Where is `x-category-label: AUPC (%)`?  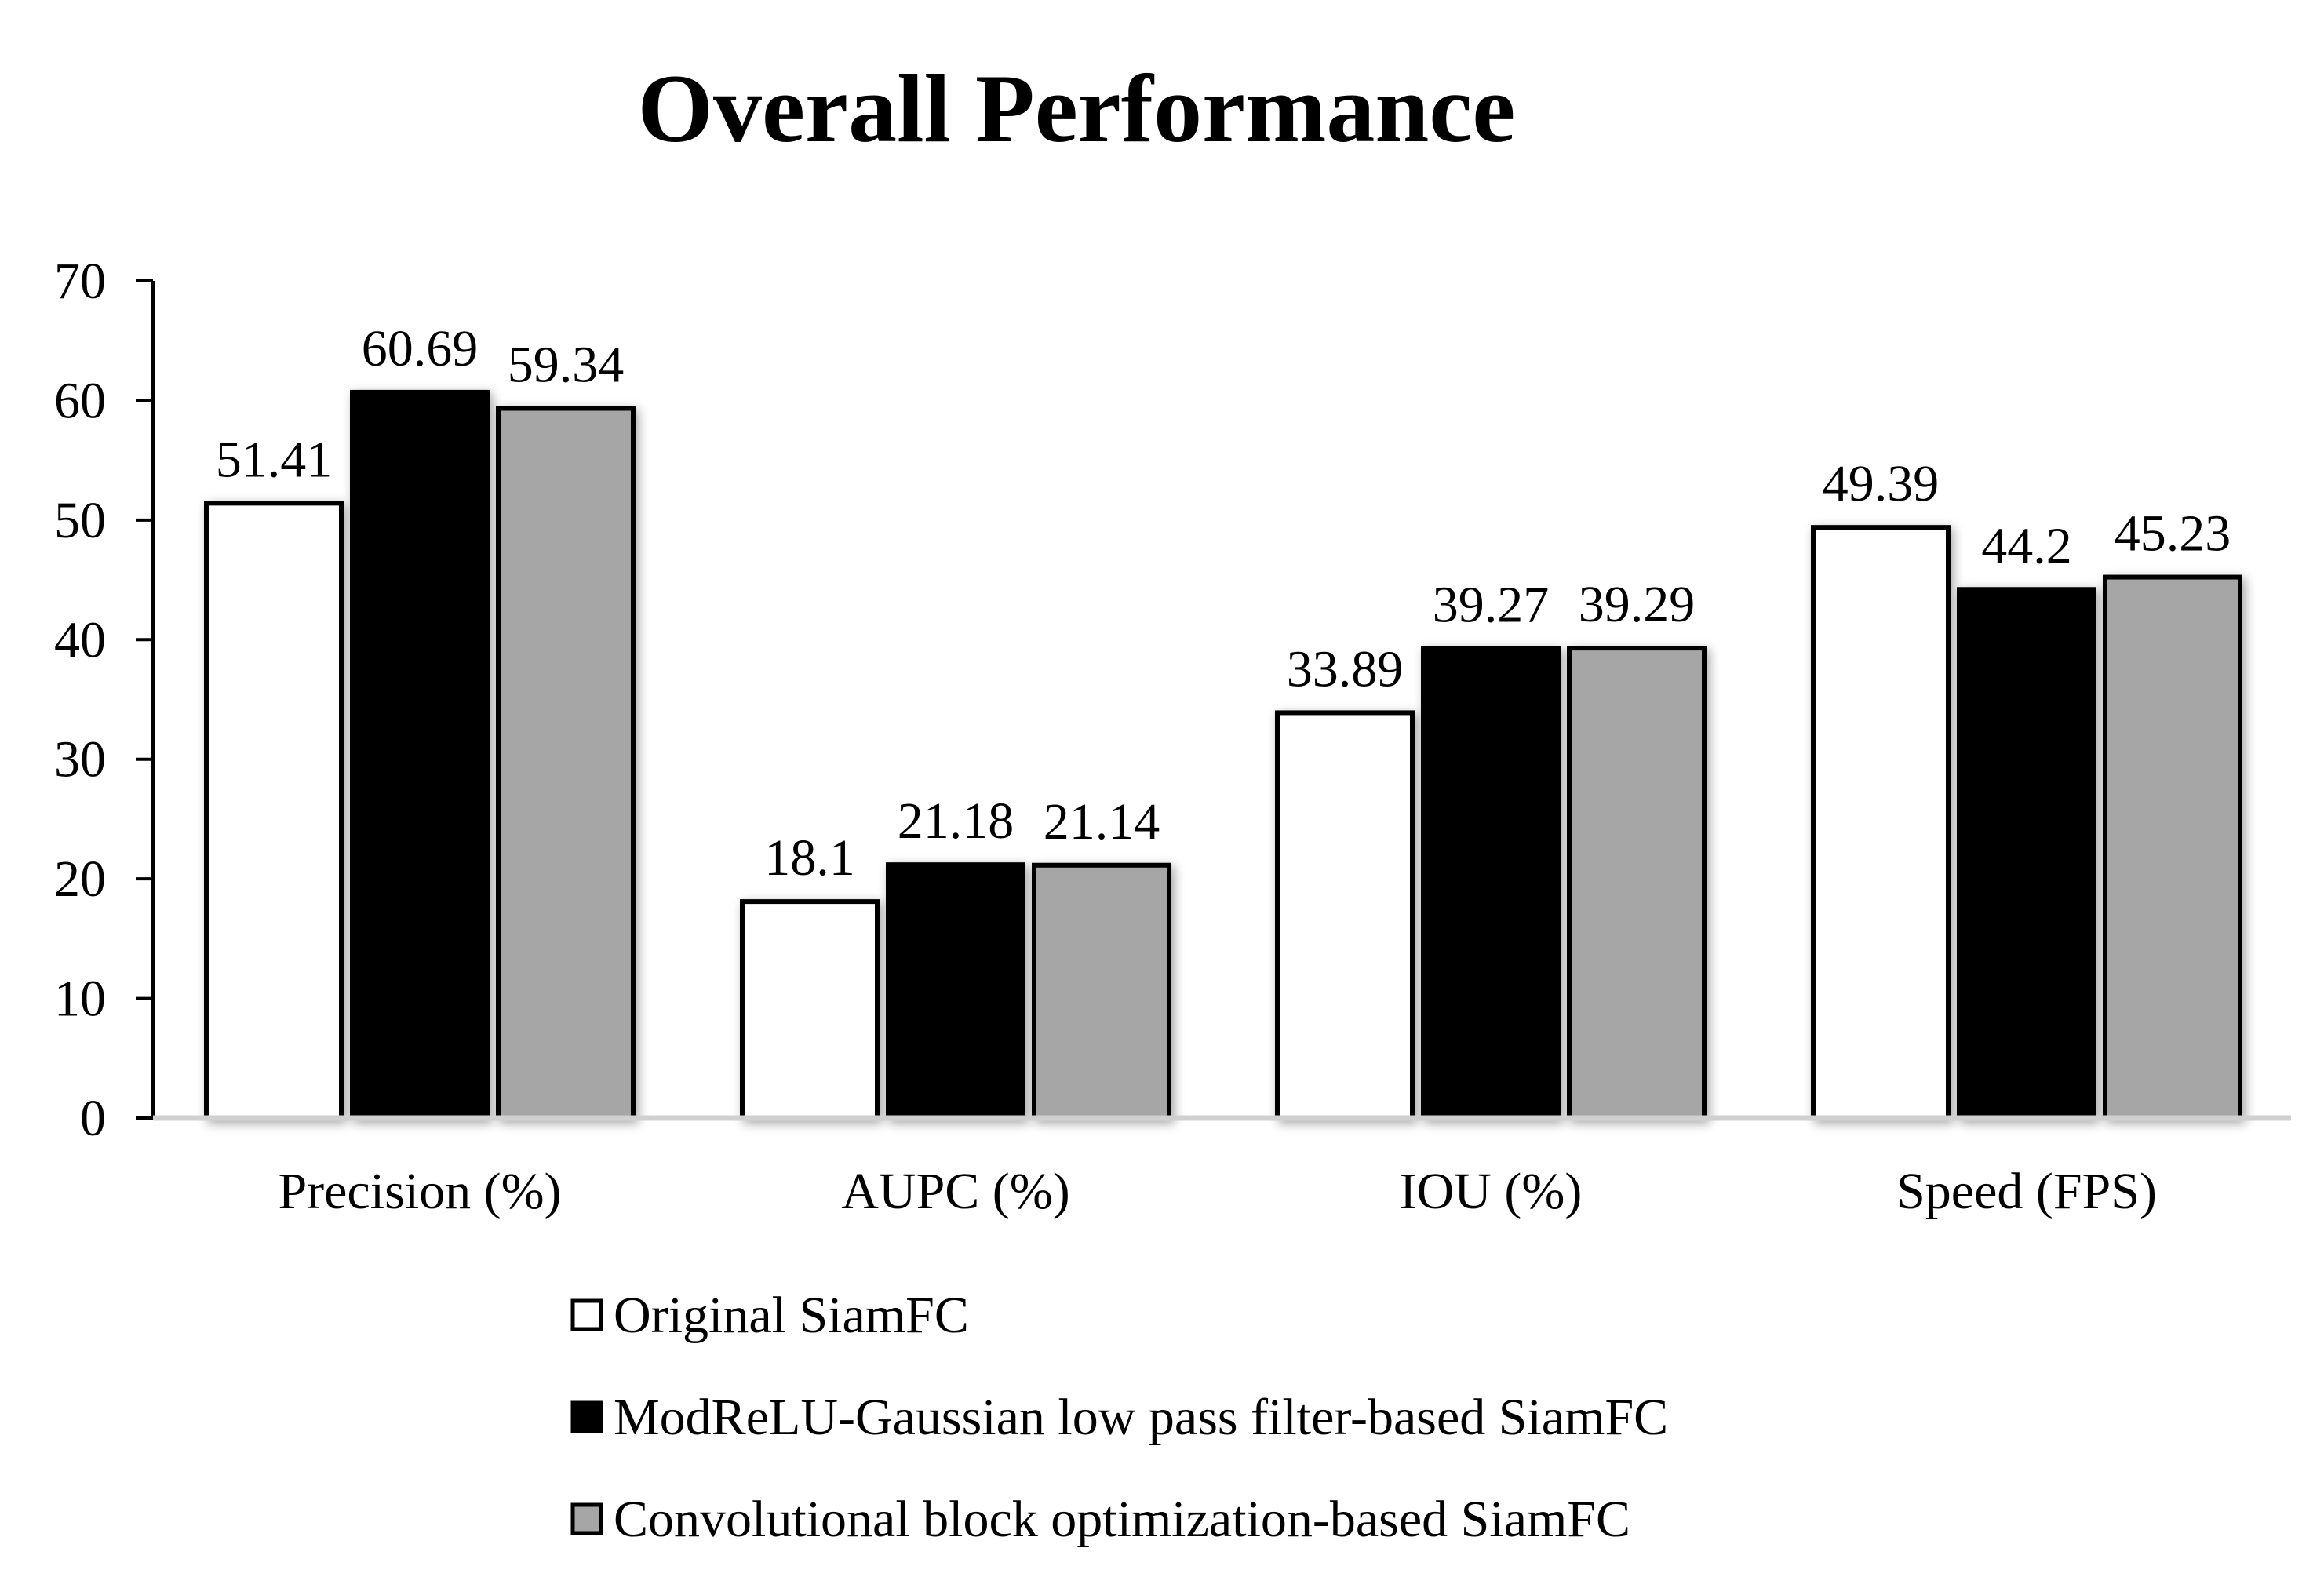 x-category-label: AUPC (%) is located at coordinates (956, 1191).